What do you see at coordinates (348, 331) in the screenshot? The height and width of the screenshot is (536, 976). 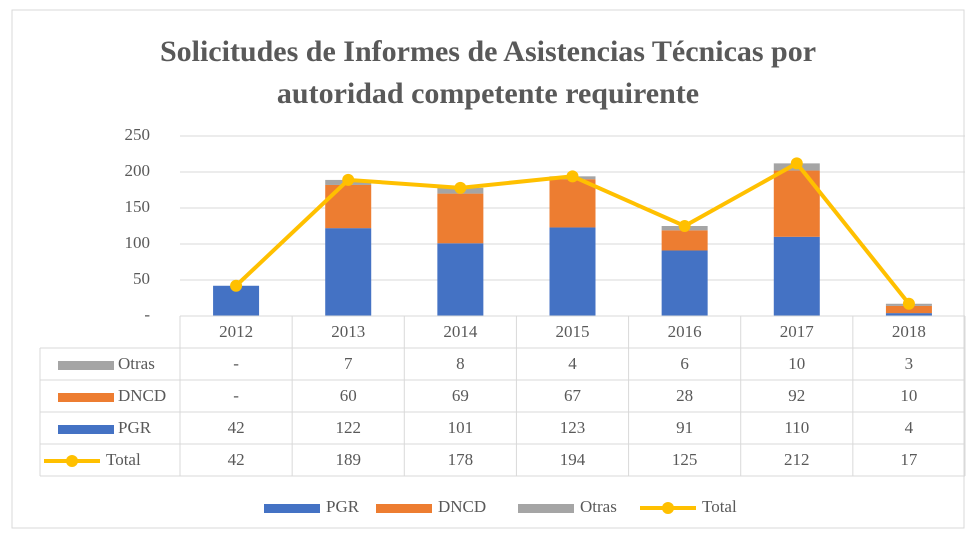 I see `x-tick-label: 2013` at bounding box center [348, 331].